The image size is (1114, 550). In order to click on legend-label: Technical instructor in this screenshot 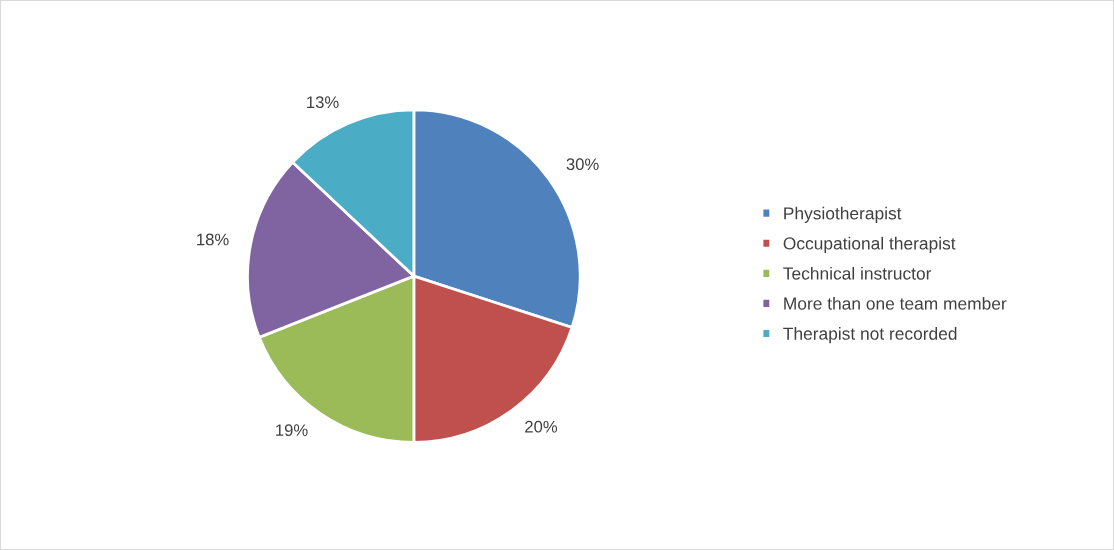, I will do `click(857, 273)`.